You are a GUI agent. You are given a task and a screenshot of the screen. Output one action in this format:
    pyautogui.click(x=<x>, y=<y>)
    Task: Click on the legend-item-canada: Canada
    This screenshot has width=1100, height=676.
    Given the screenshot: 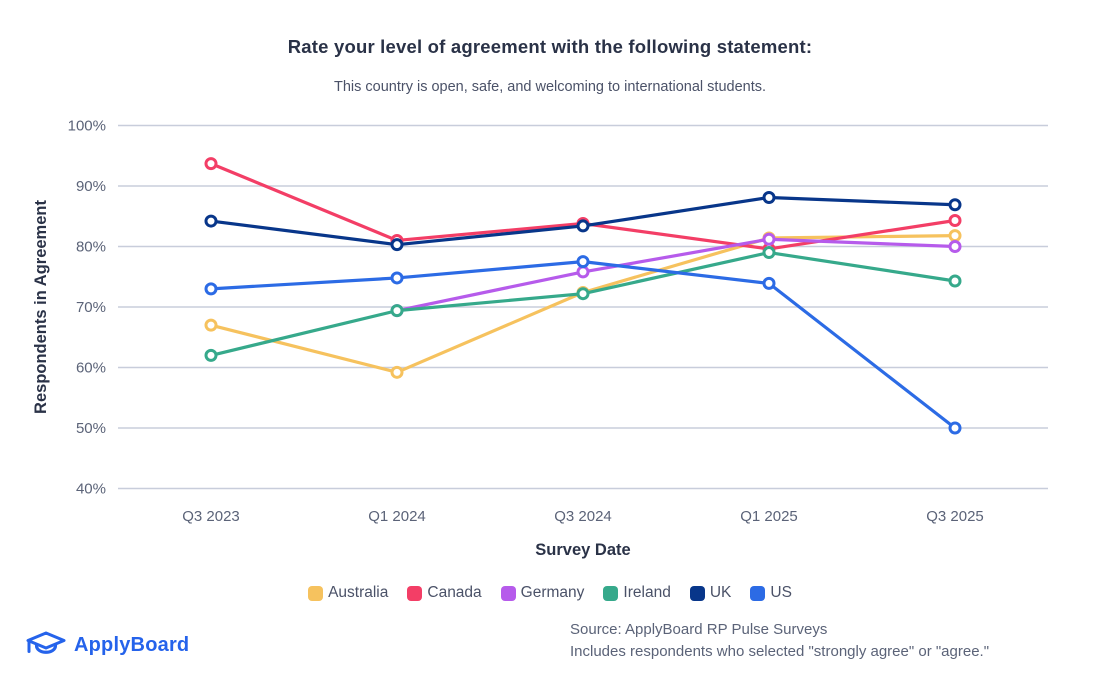 What is the action you would take?
    pyautogui.click(x=444, y=593)
    